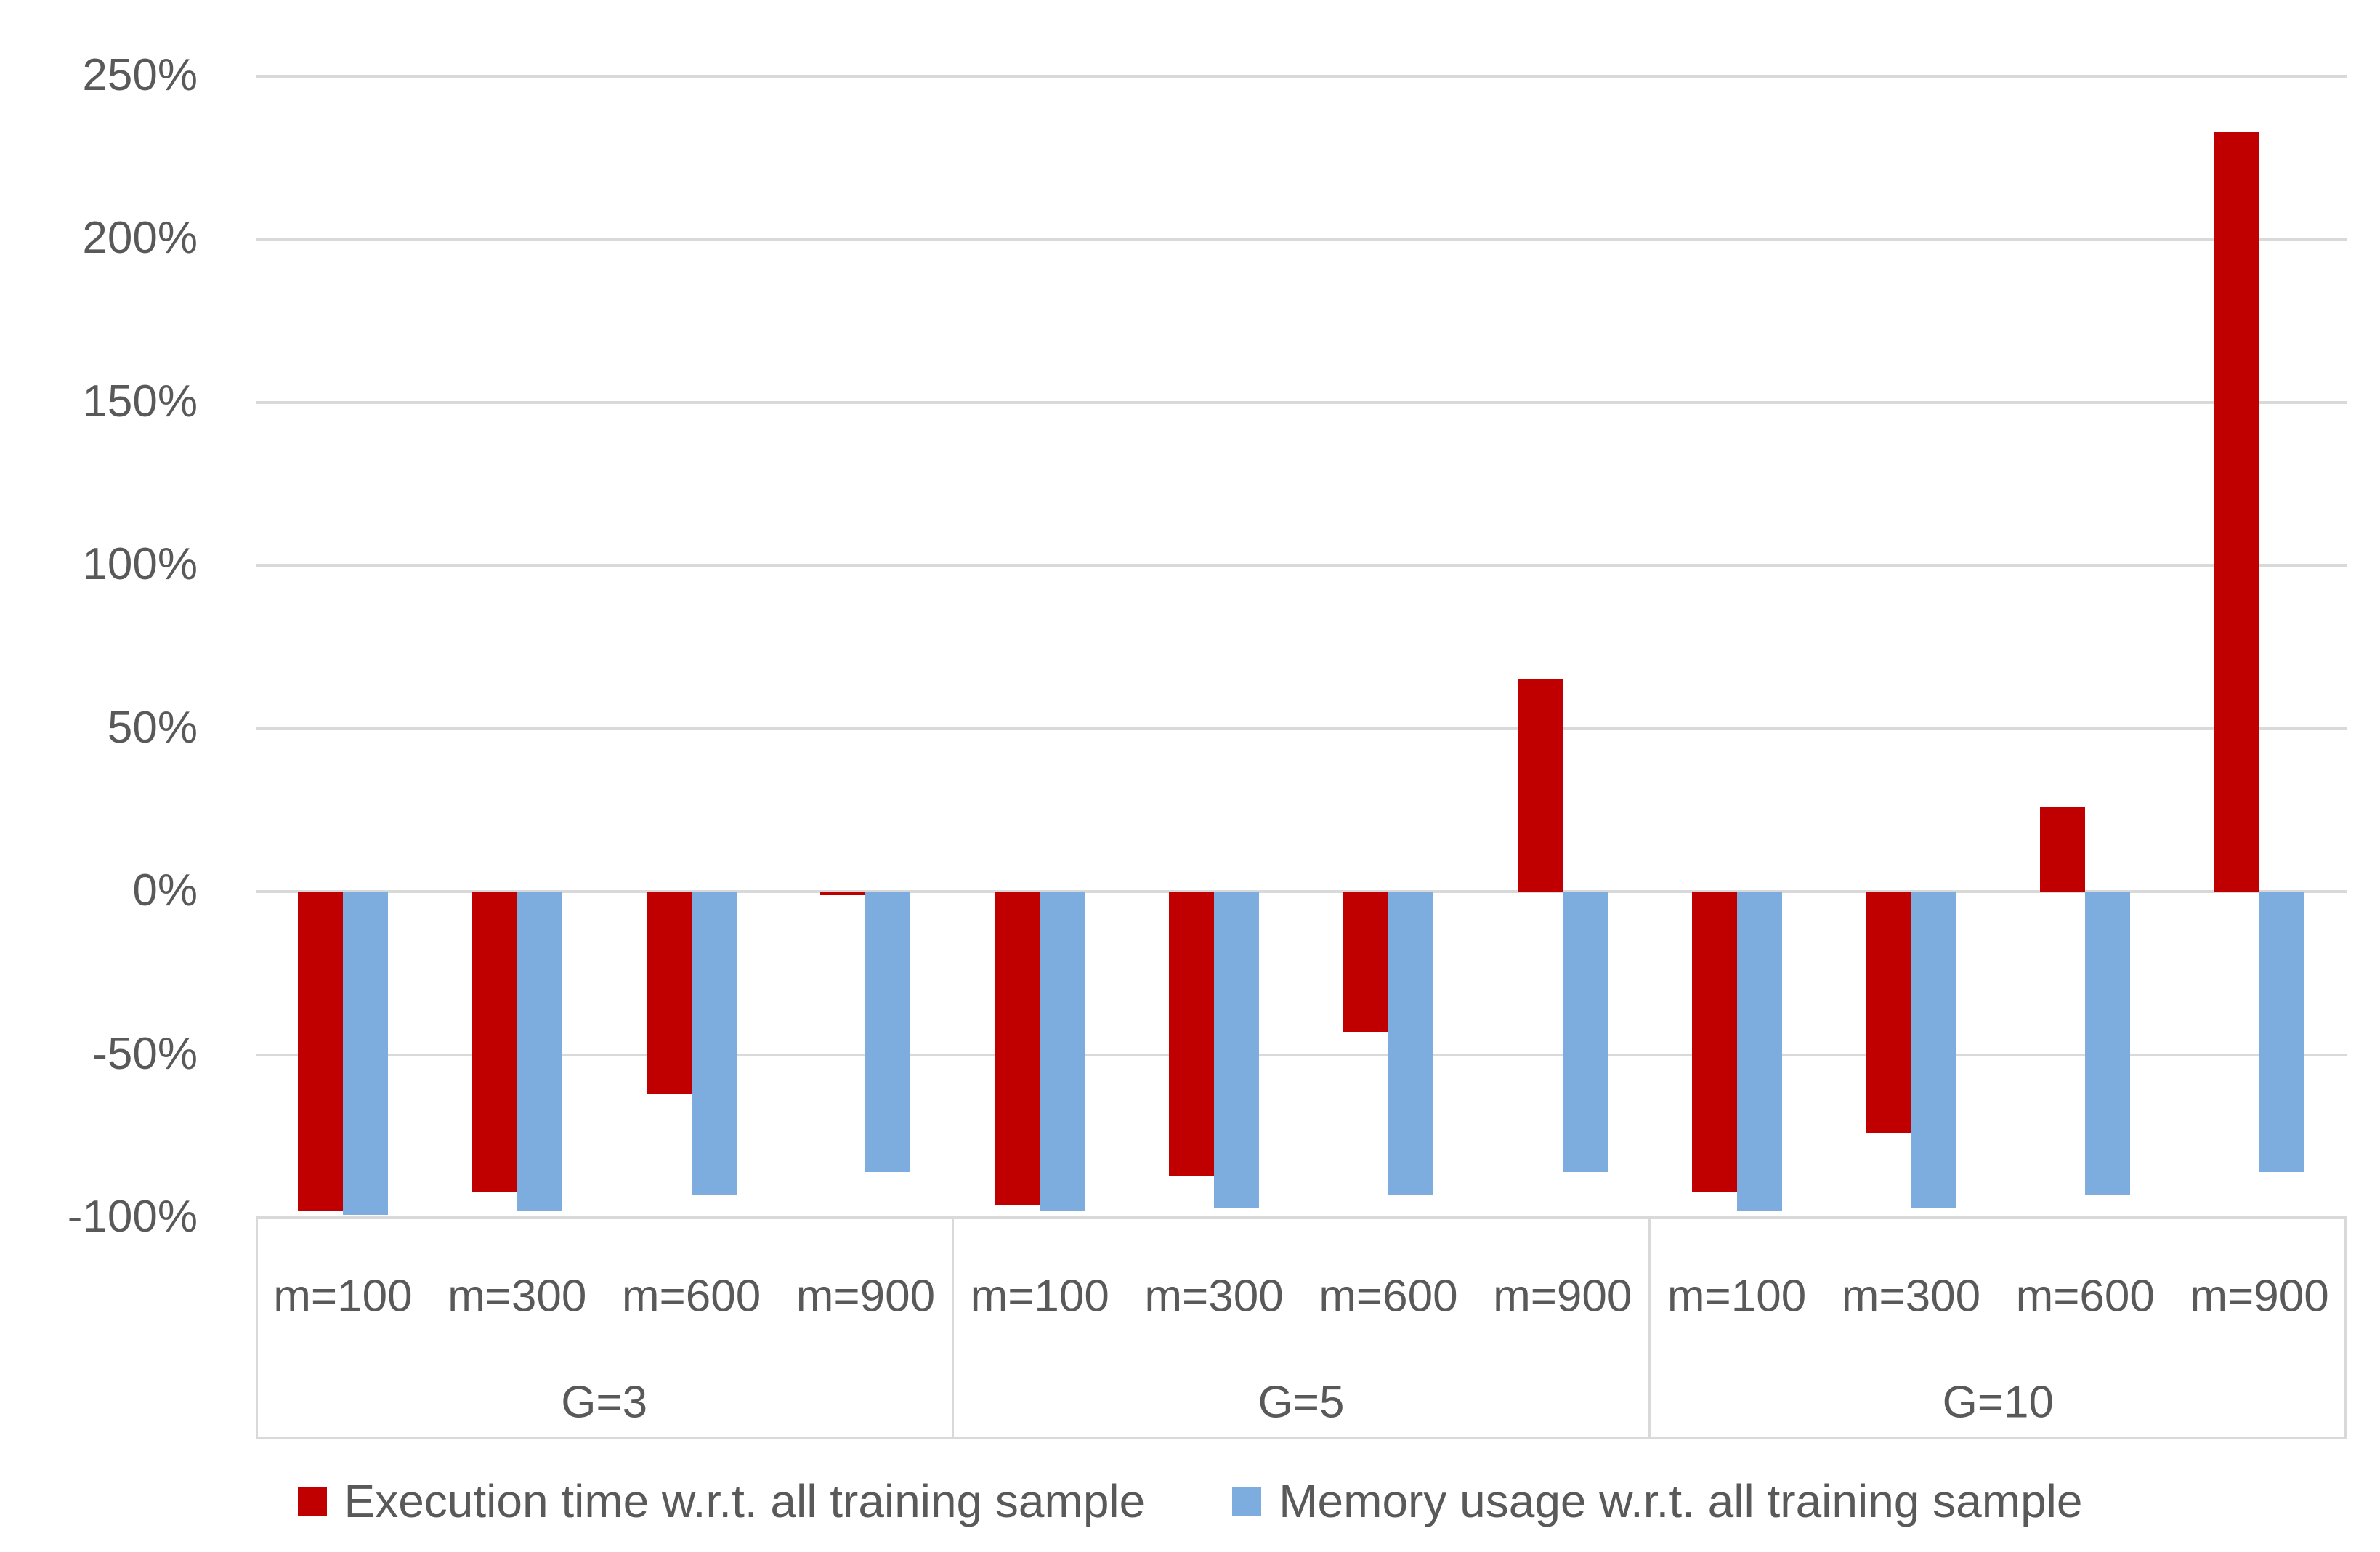 The height and width of the screenshot is (1552, 2380). What do you see at coordinates (691, 1296) in the screenshot?
I see `category-label-g3-m600: m=600` at bounding box center [691, 1296].